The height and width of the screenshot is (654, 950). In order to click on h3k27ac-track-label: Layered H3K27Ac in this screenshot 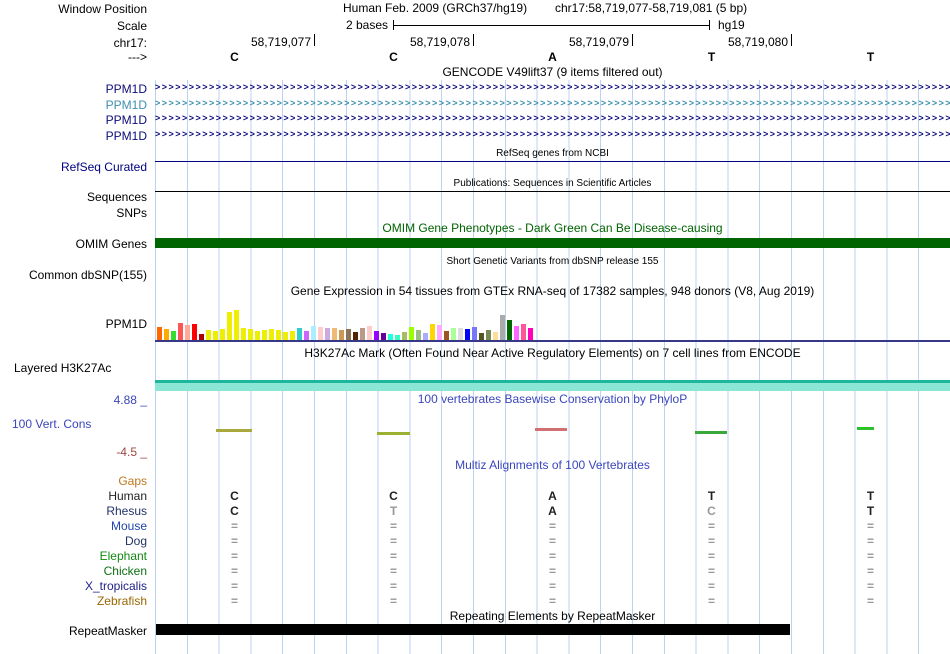, I will do `click(63, 368)`.